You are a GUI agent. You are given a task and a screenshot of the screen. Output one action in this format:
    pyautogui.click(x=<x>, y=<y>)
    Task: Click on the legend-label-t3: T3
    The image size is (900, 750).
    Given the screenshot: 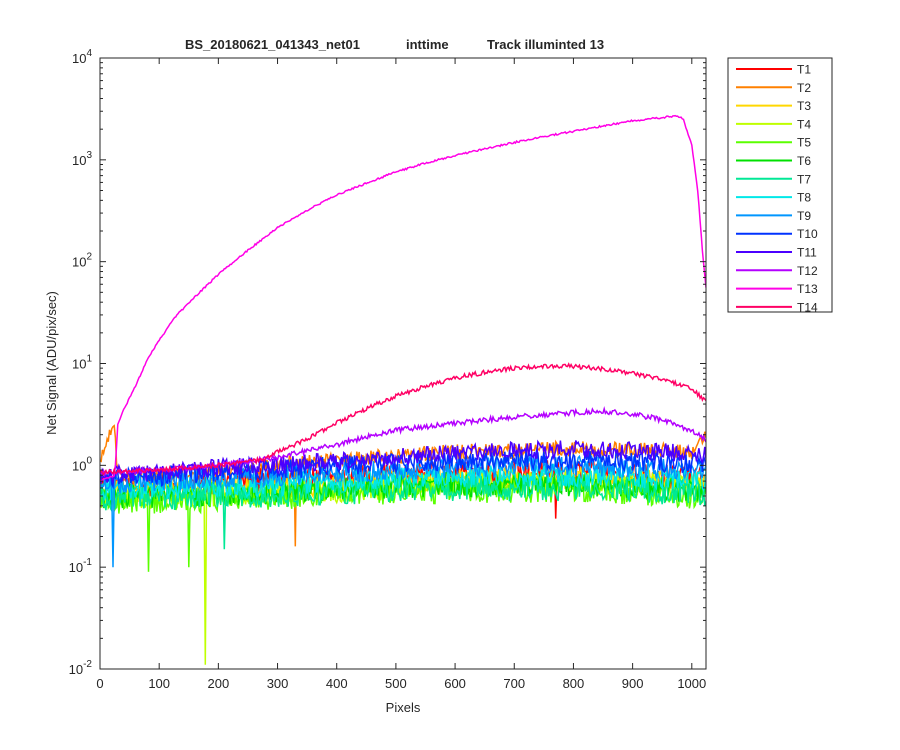 What is the action you would take?
    pyautogui.click(x=804, y=106)
    